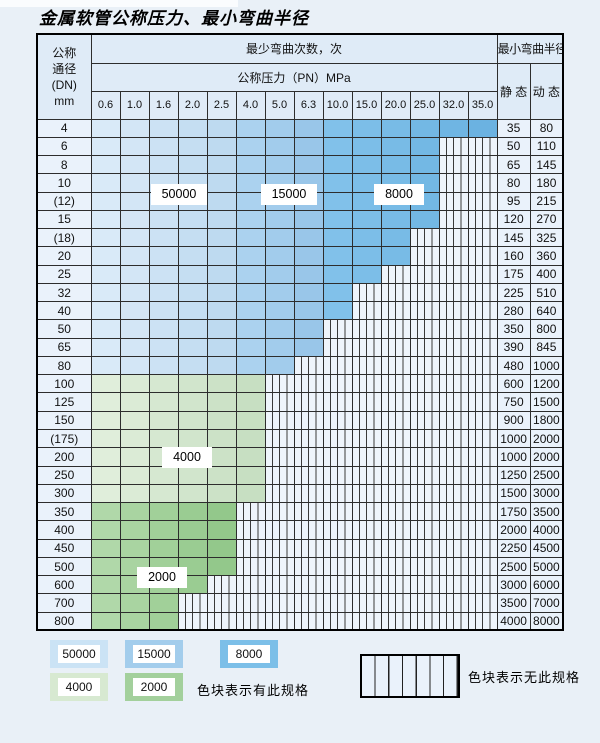  What do you see at coordinates (546, 384) in the screenshot?
I see `dynamic-radius-cell: 1200` at bounding box center [546, 384].